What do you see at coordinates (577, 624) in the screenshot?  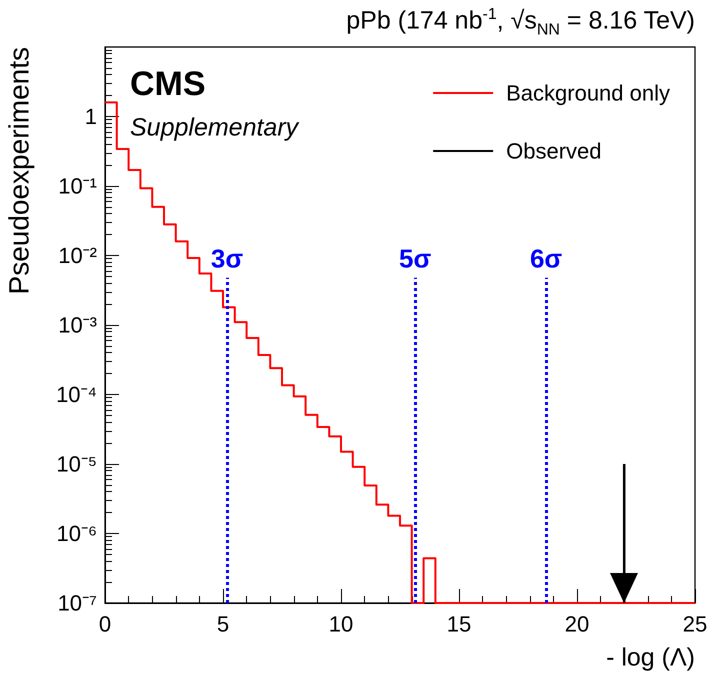 I see `x-tick-label: 20` at bounding box center [577, 624].